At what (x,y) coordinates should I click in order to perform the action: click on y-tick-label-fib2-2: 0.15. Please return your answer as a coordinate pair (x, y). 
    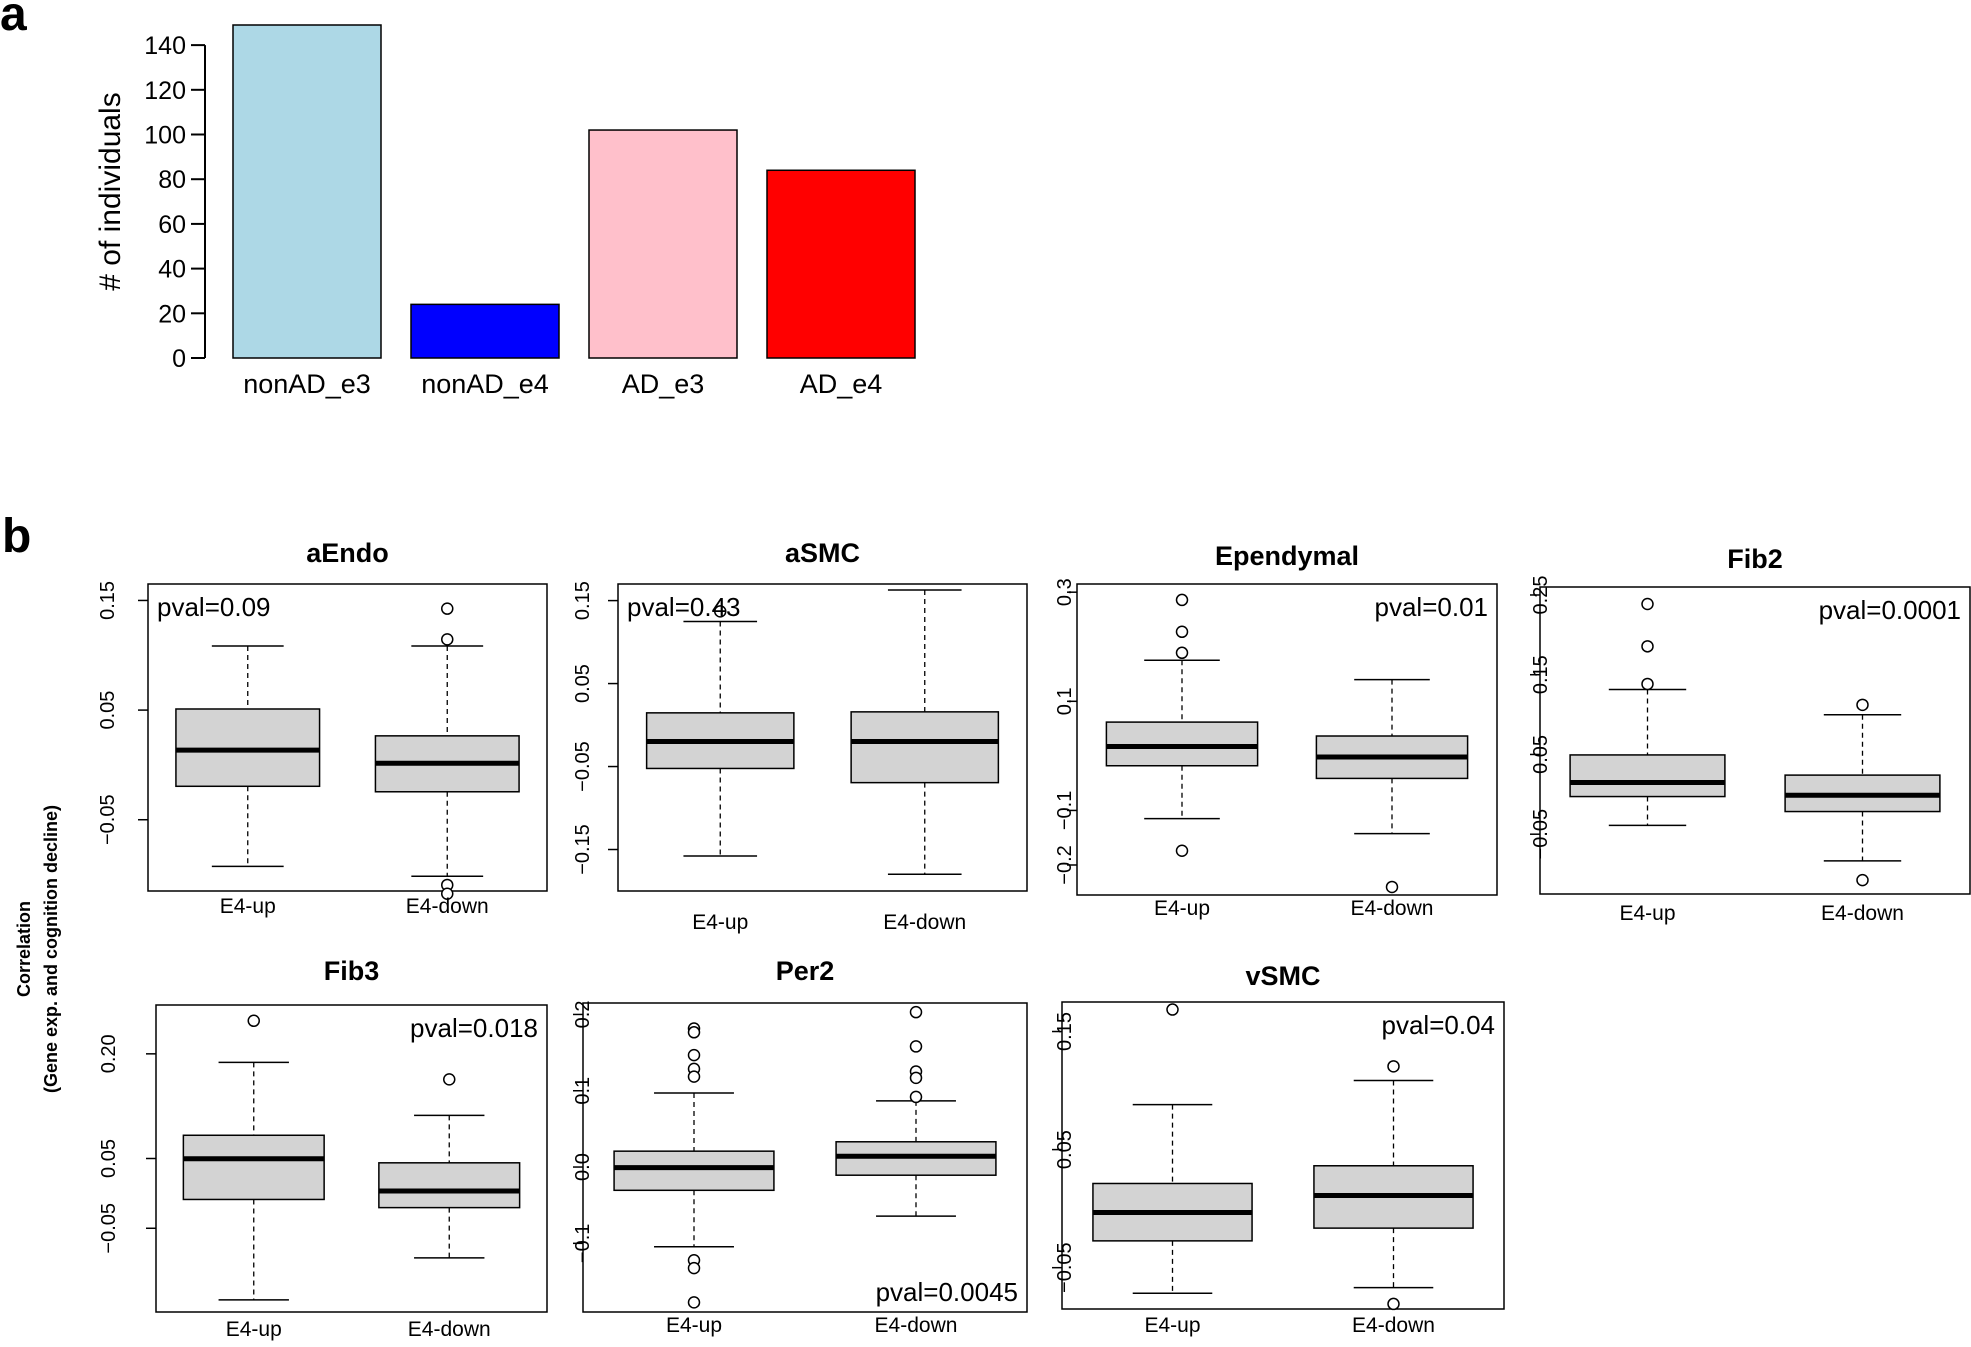
    Looking at the image, I should click on (1541, 674).